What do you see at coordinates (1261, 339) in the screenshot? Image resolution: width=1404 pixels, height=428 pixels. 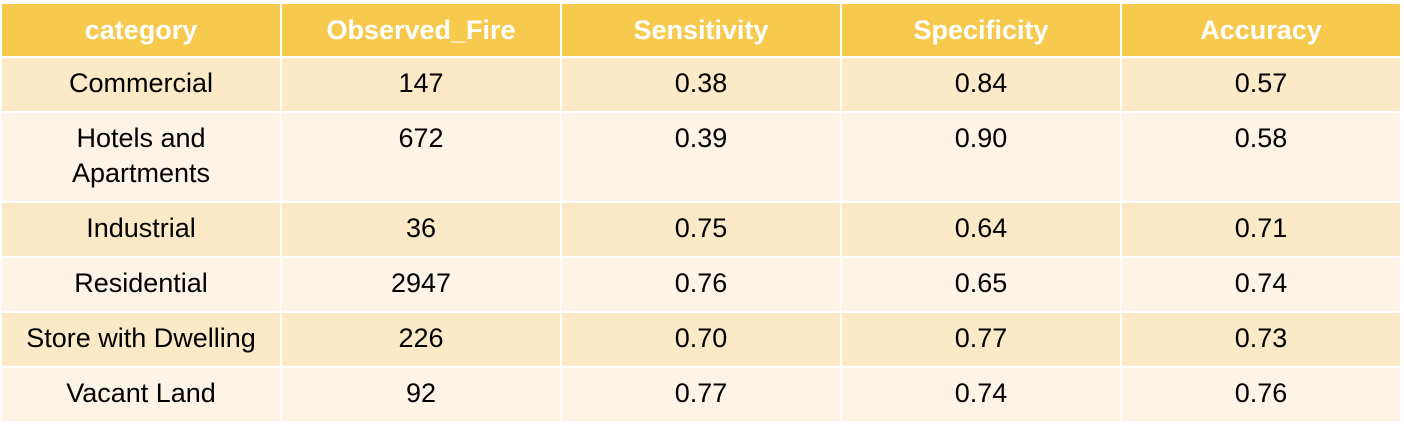 I see `cell-accuracy: 0.73` at bounding box center [1261, 339].